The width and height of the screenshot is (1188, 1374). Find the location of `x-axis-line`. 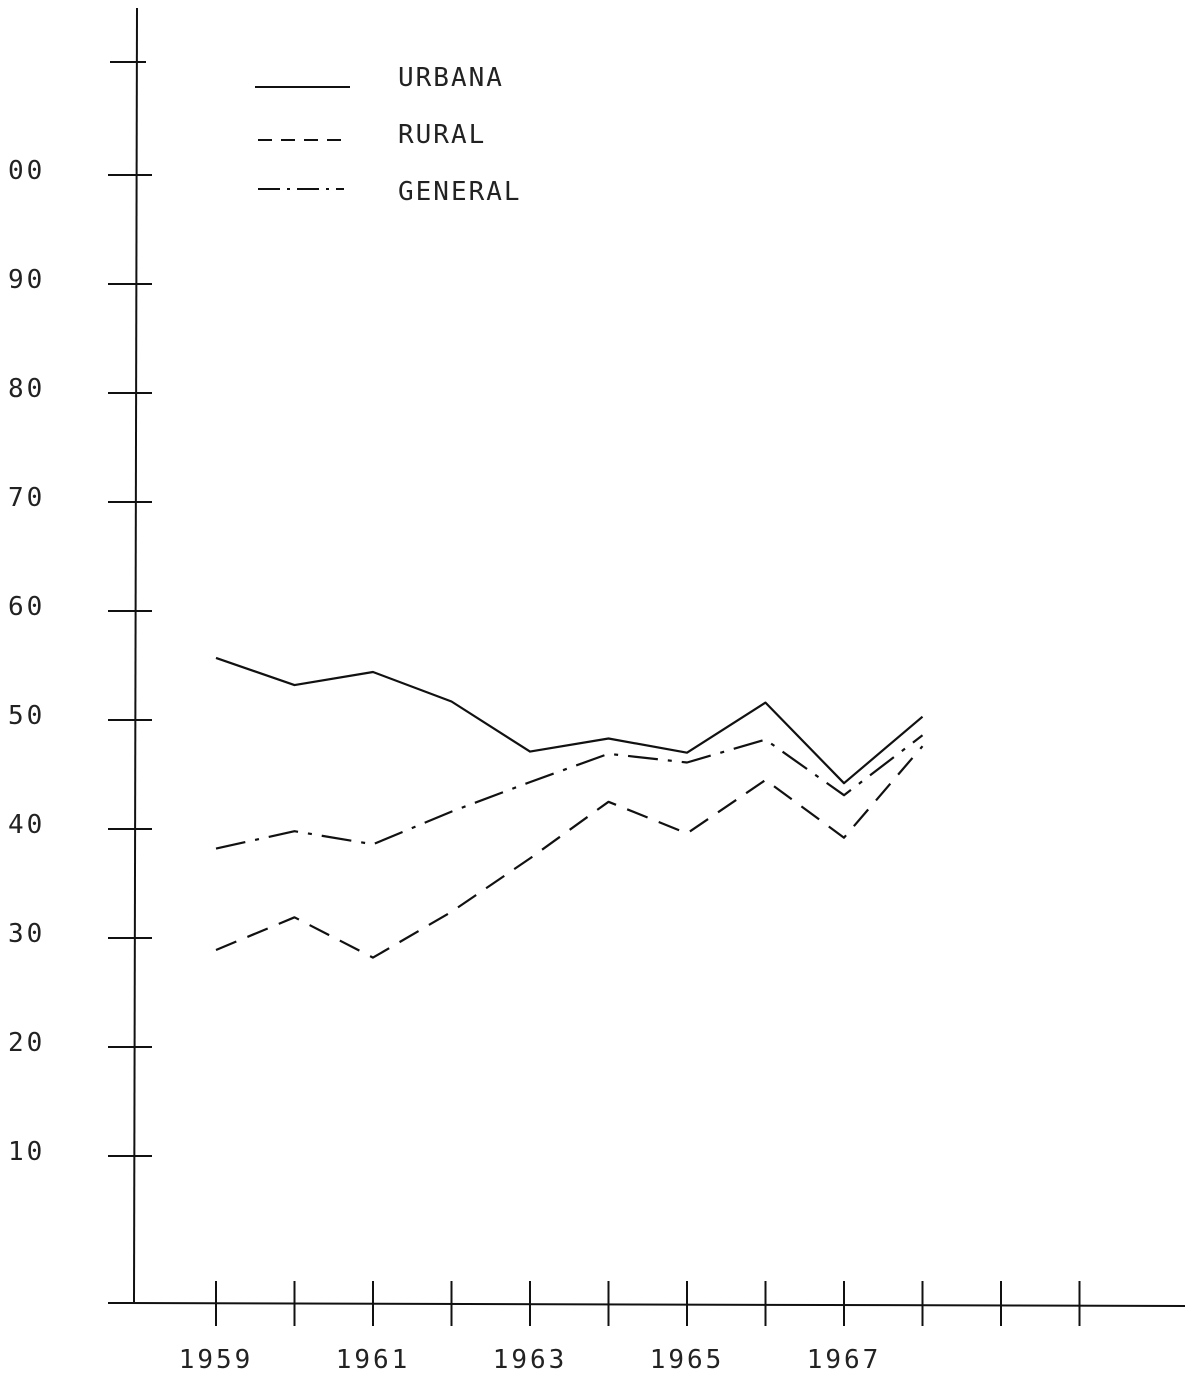

x-axis-line is located at coordinates (646, 1304).